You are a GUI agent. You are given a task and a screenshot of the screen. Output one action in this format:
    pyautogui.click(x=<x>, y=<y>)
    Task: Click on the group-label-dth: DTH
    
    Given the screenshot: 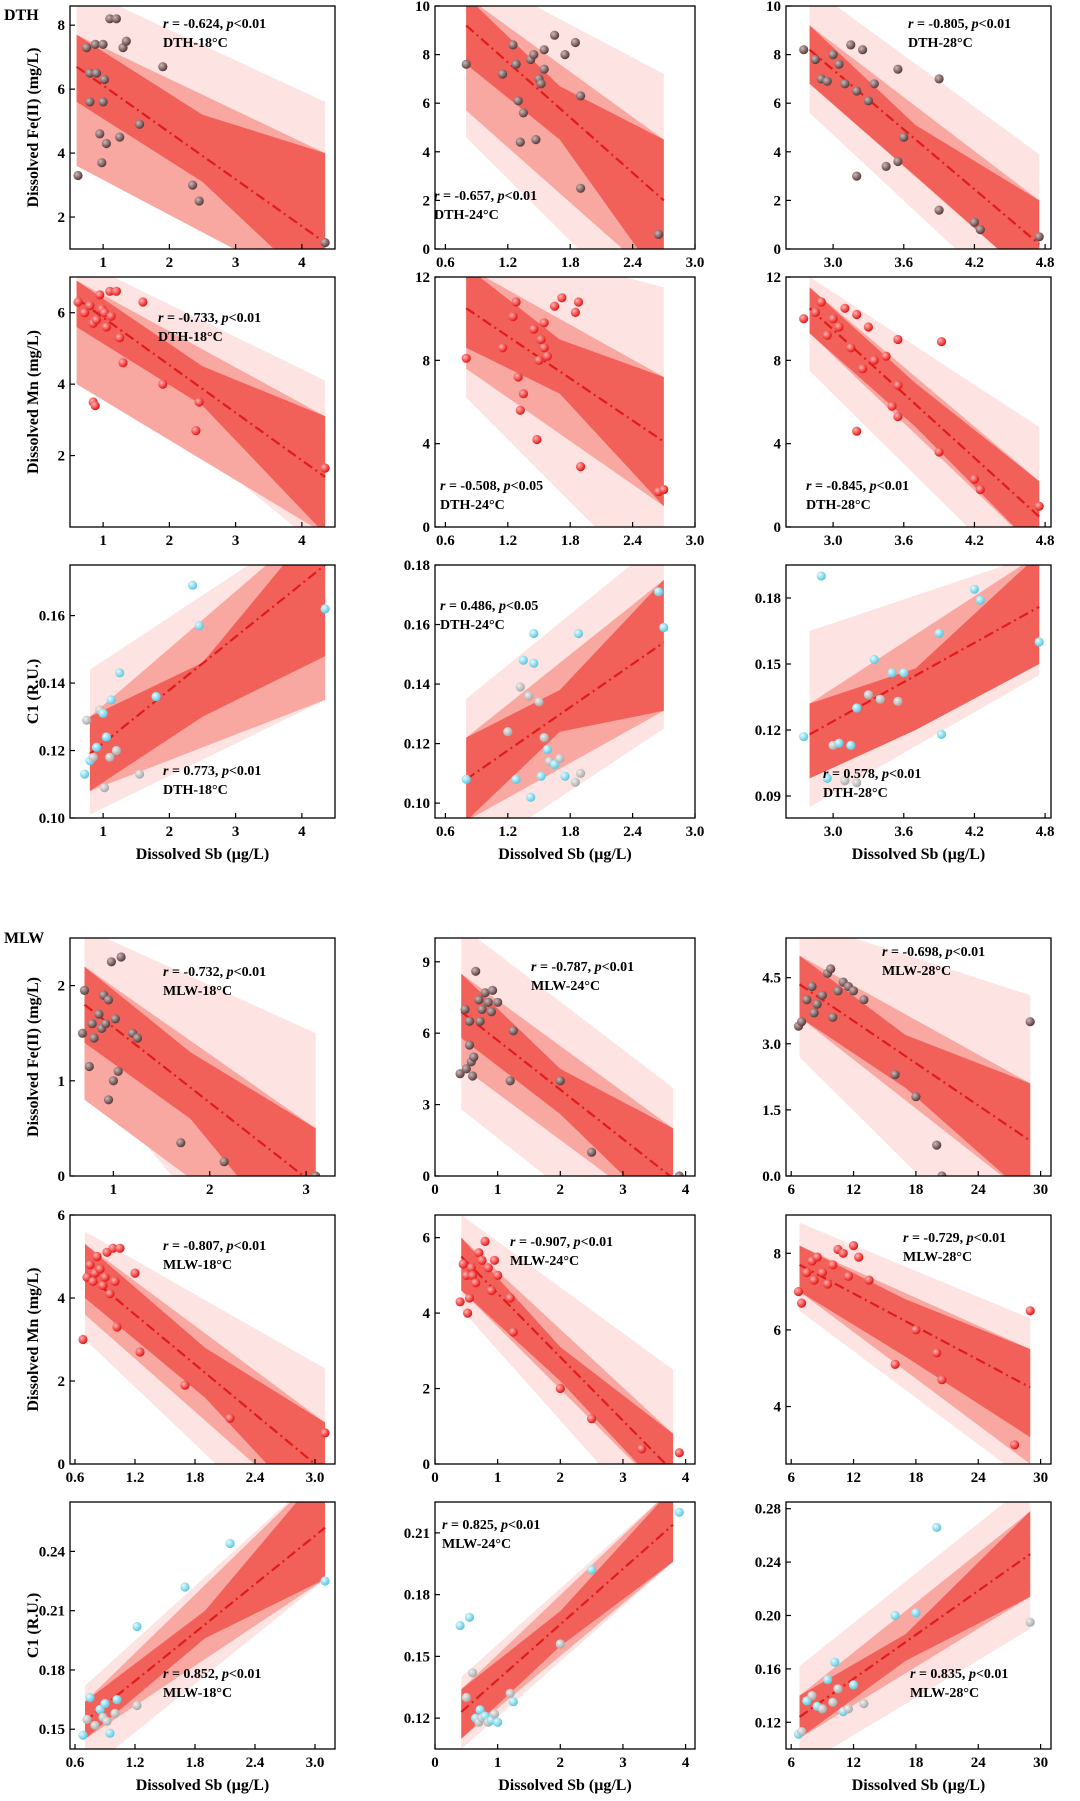 What is the action you would take?
    pyautogui.click(x=21, y=15)
    